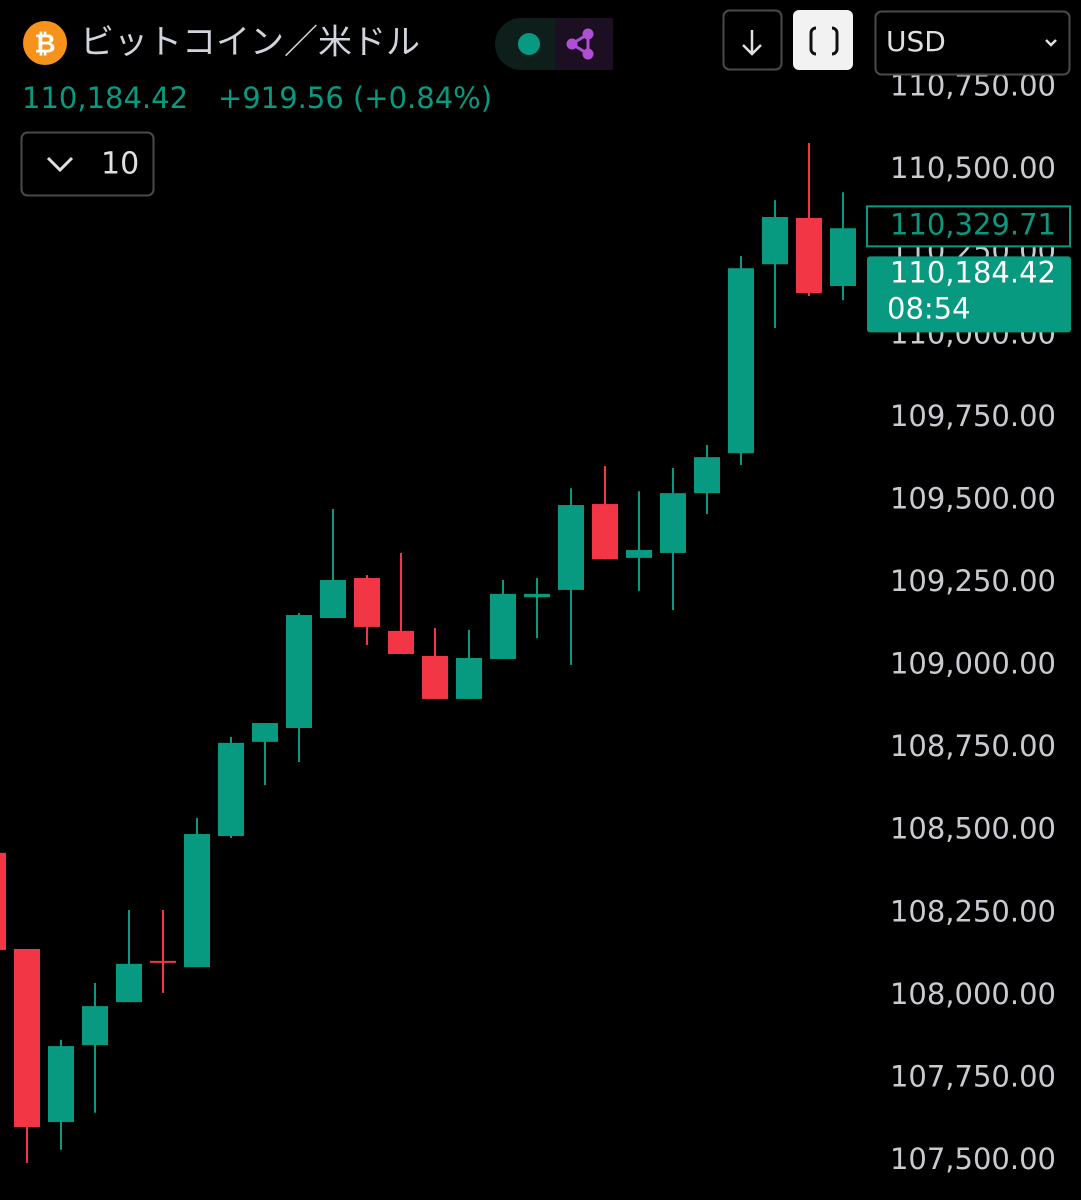 The image size is (1081, 1200). What do you see at coordinates (752, 43) in the screenshot?
I see `download-icon` at bounding box center [752, 43].